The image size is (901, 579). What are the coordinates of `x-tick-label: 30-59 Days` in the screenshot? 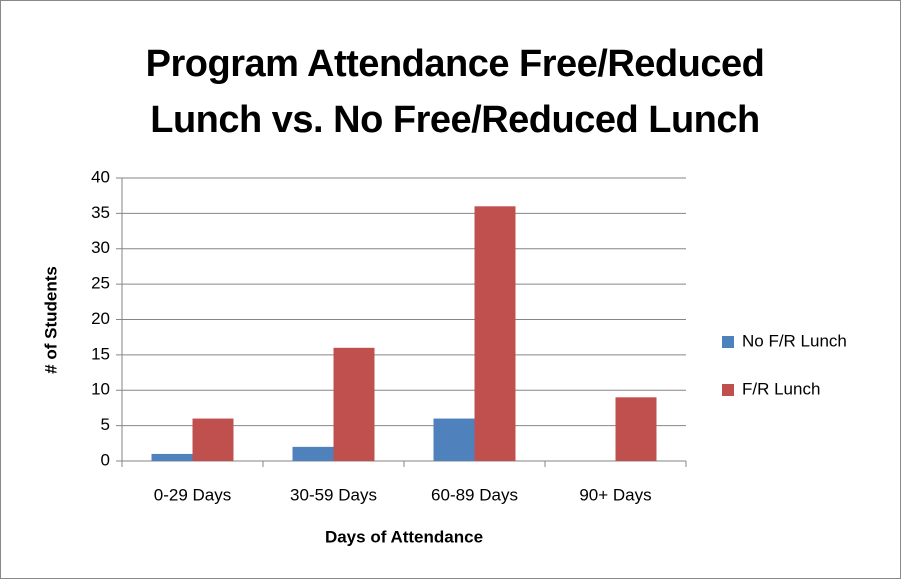 It's located at (333, 494).